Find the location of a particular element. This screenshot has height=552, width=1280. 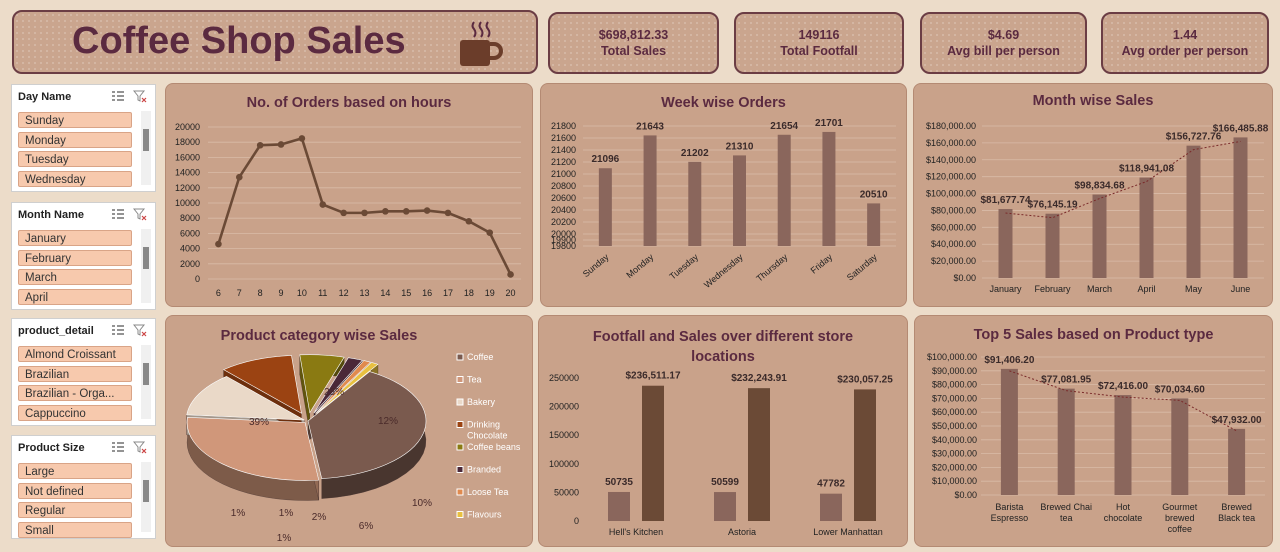

y-tick-label: 4000 is located at coordinates (190, 249).